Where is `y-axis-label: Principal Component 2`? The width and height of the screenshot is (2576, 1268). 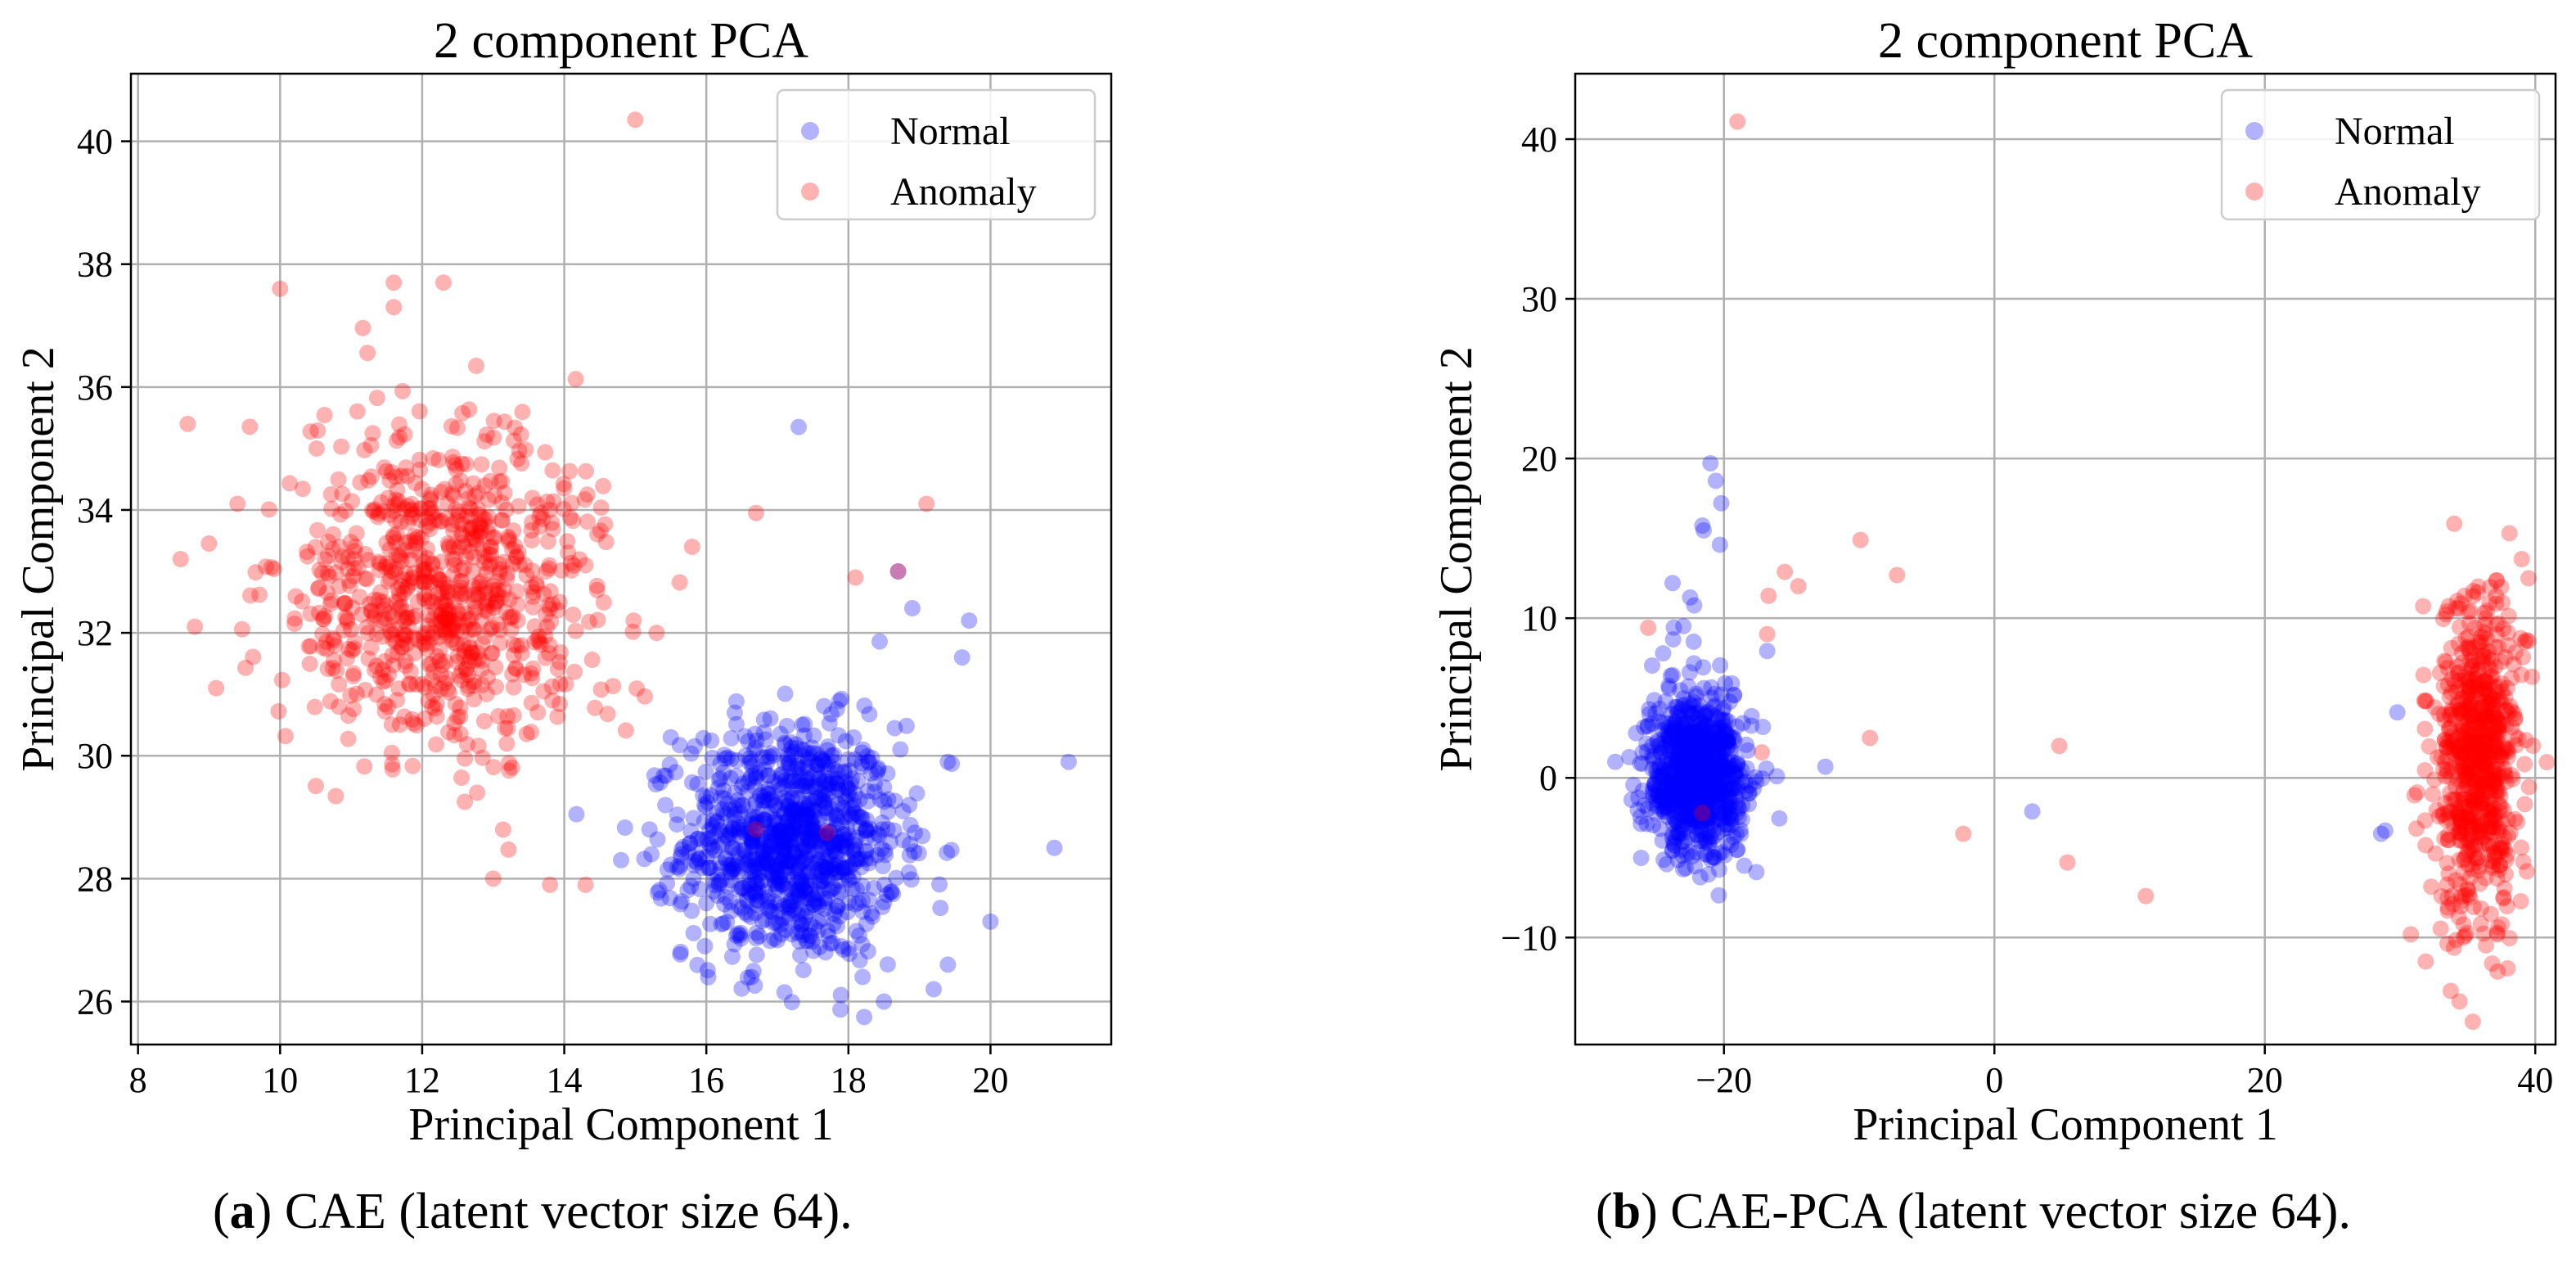
y-axis-label: Principal Component 2 is located at coordinates (1456, 559).